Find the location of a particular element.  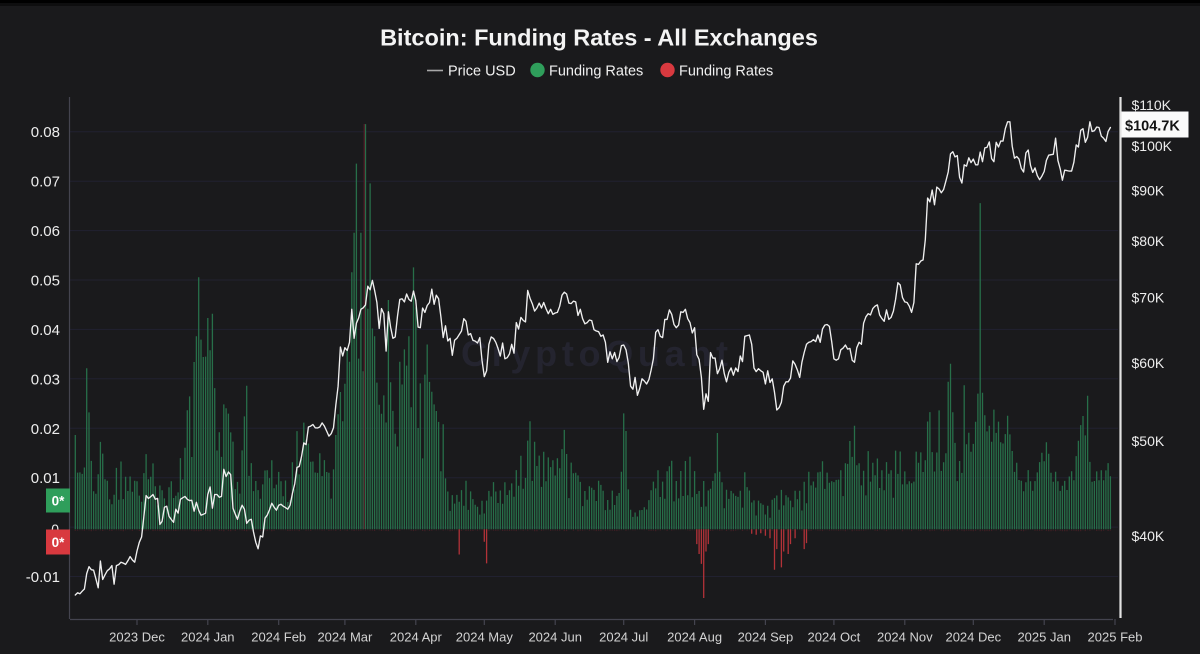

svg-text: 2023 Dec is located at coordinates (137, 637).